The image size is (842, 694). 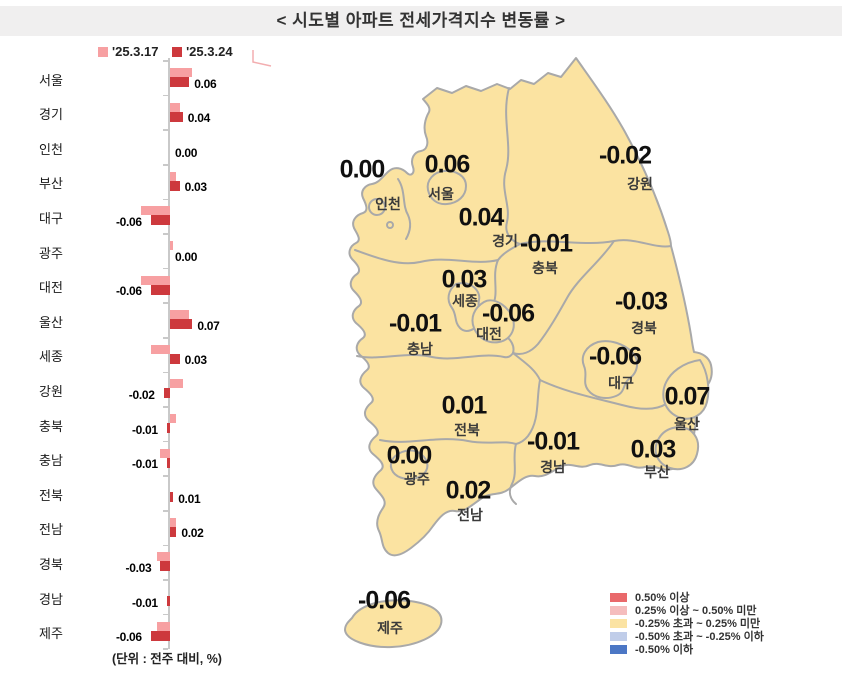 What do you see at coordinates (198, 118) in the screenshot?
I see `bar-value-label: 0.04` at bounding box center [198, 118].